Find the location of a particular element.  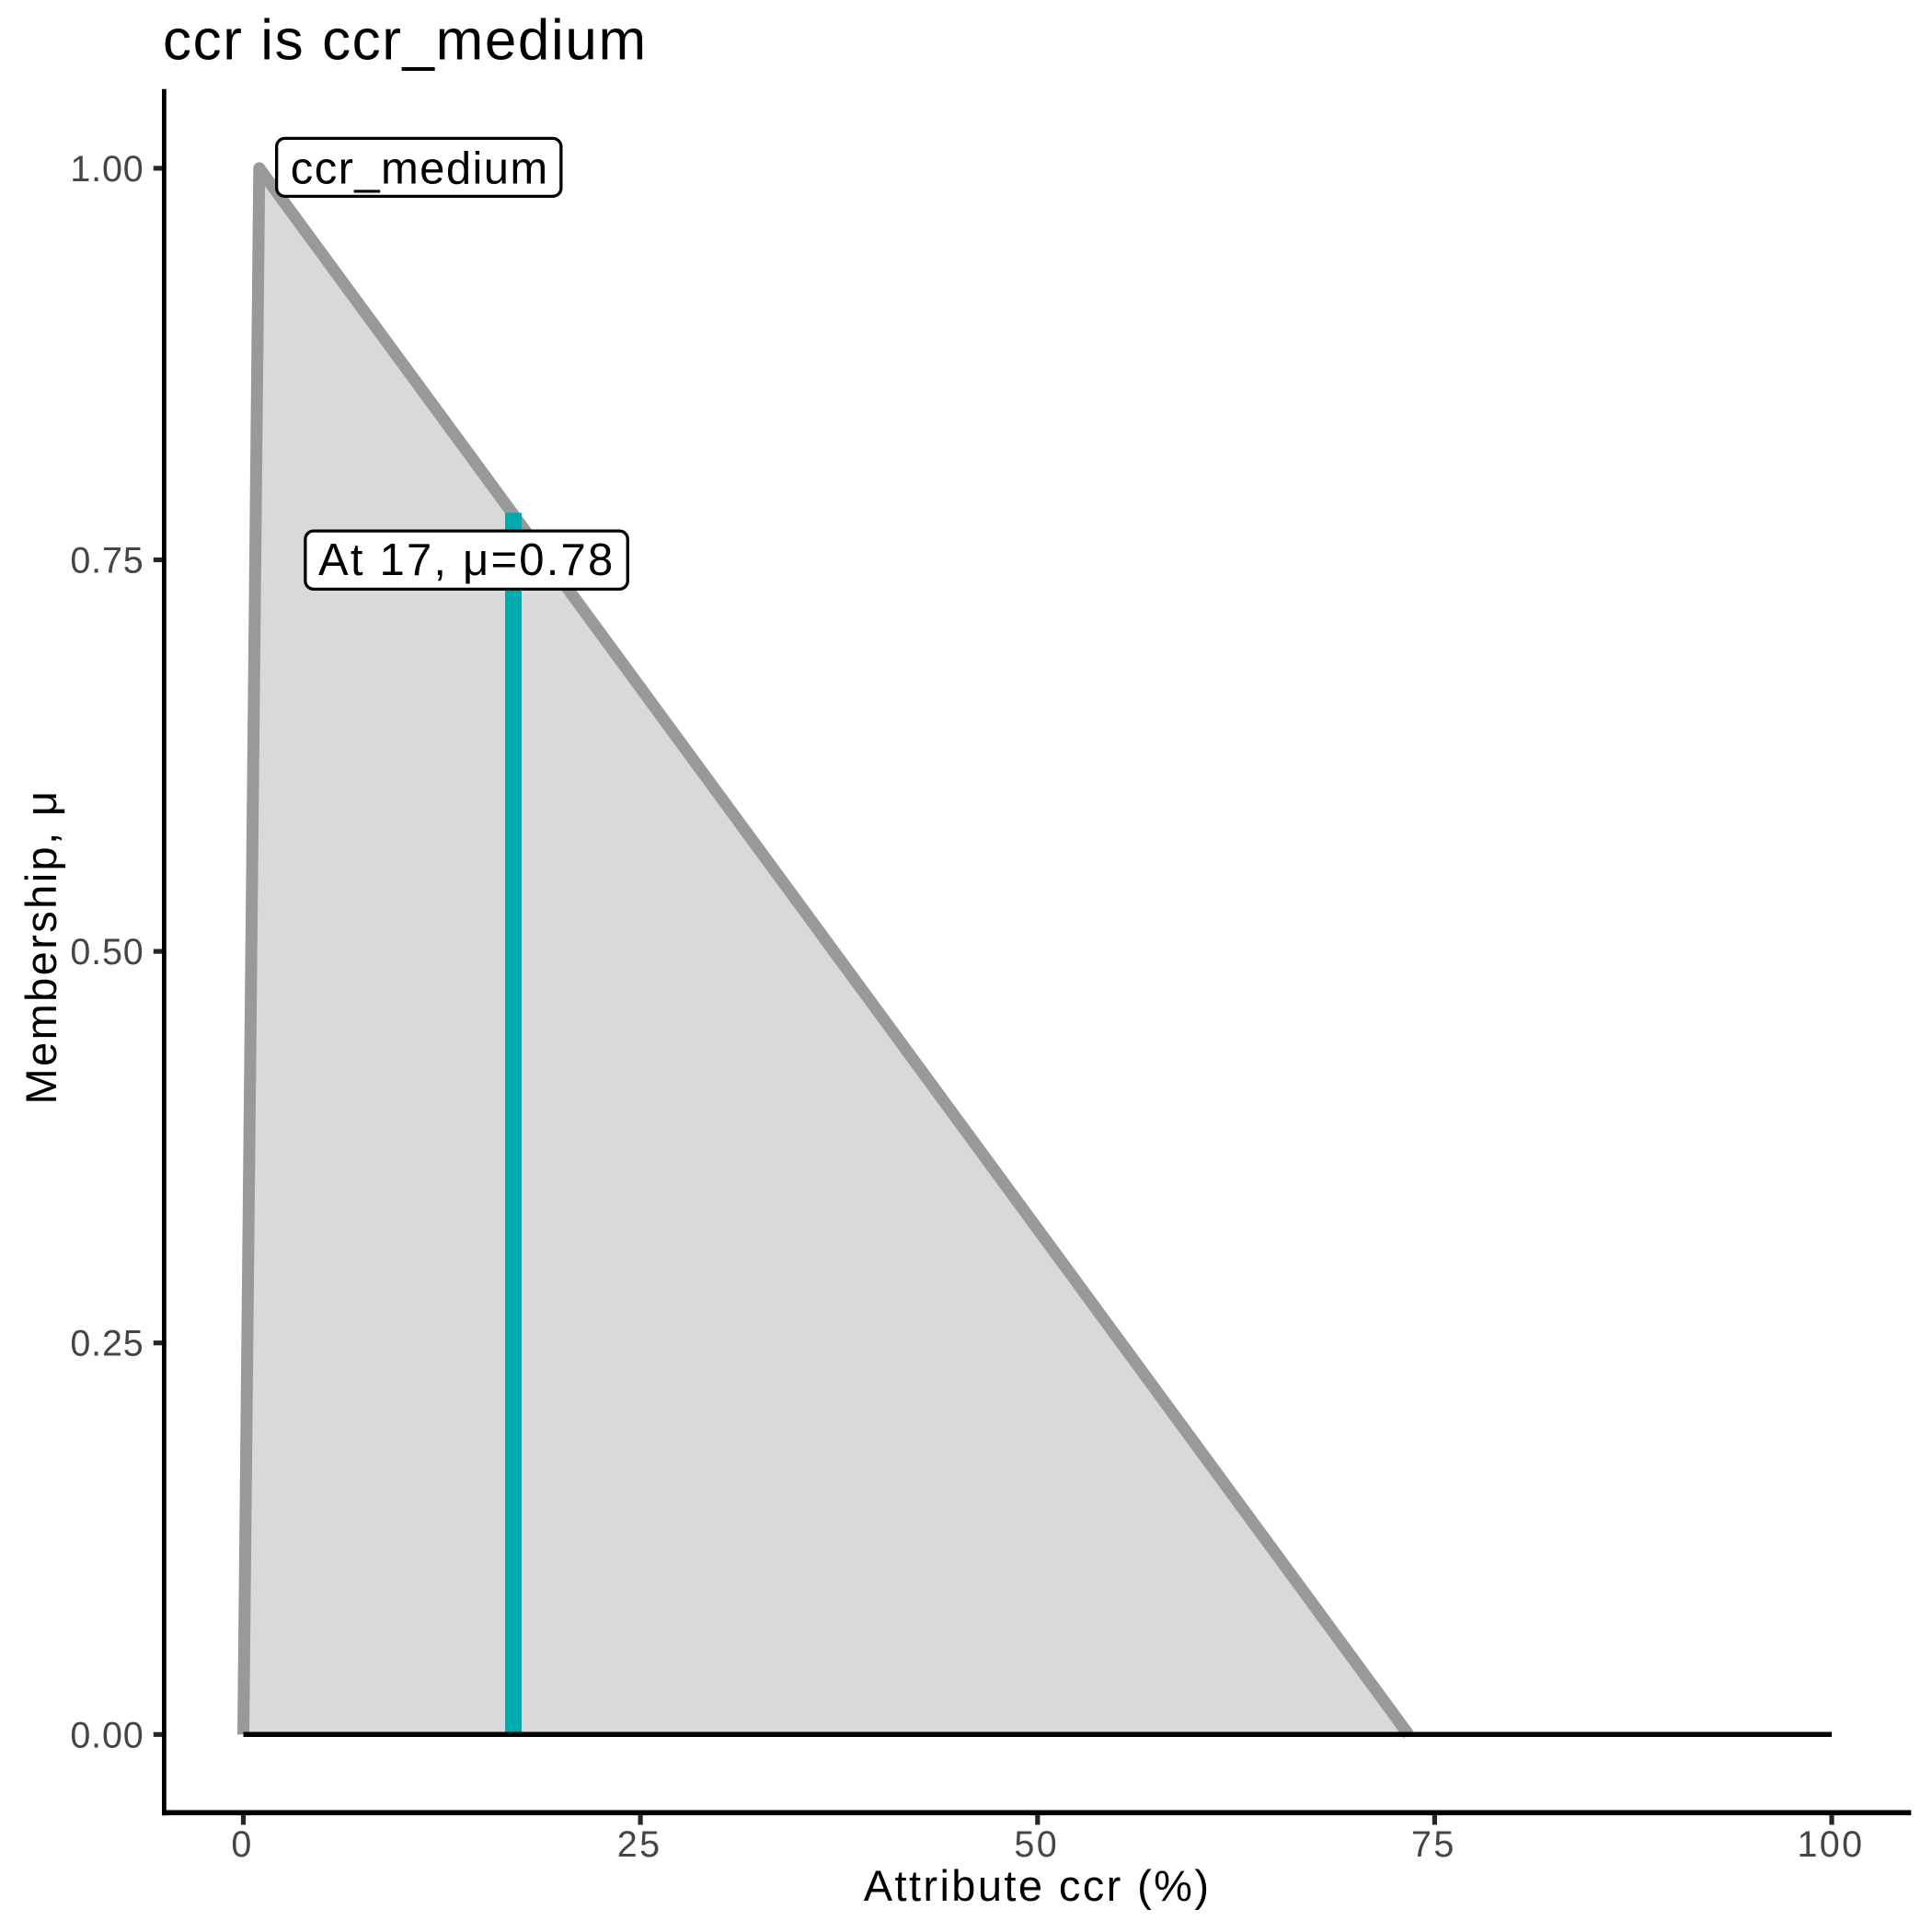

svg-text: 100 is located at coordinates (1830, 1844).